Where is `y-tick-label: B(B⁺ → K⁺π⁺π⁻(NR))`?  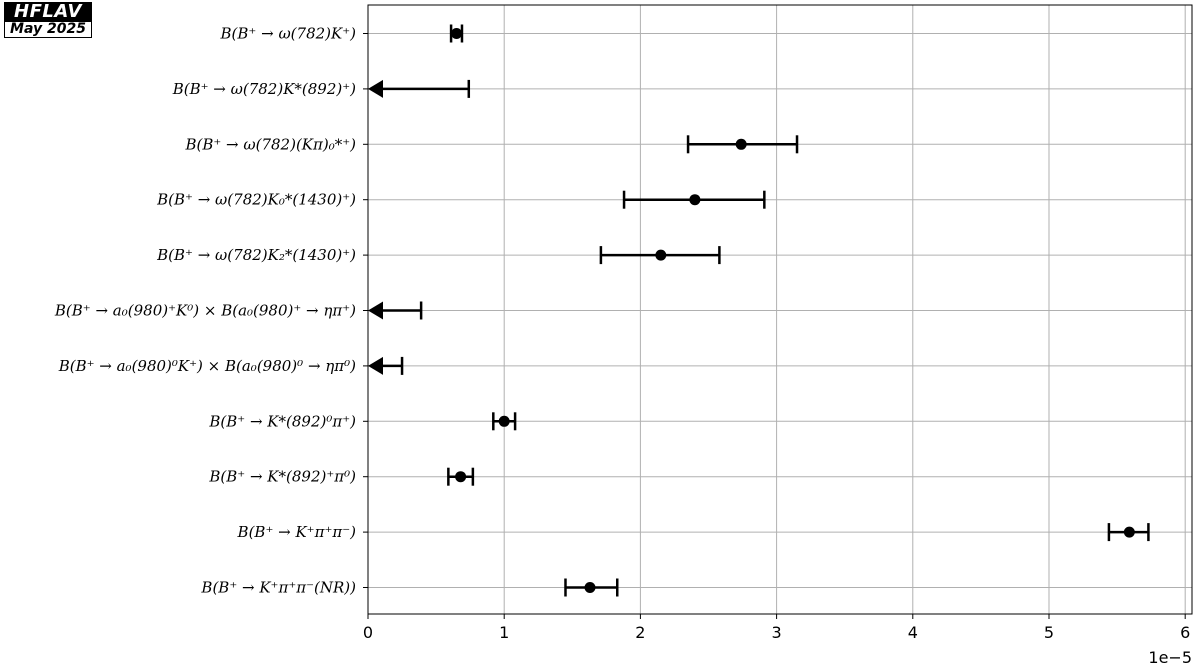
y-tick-label: B(B⁺ → K⁺π⁺π⁻(NR)) is located at coordinates (278, 588).